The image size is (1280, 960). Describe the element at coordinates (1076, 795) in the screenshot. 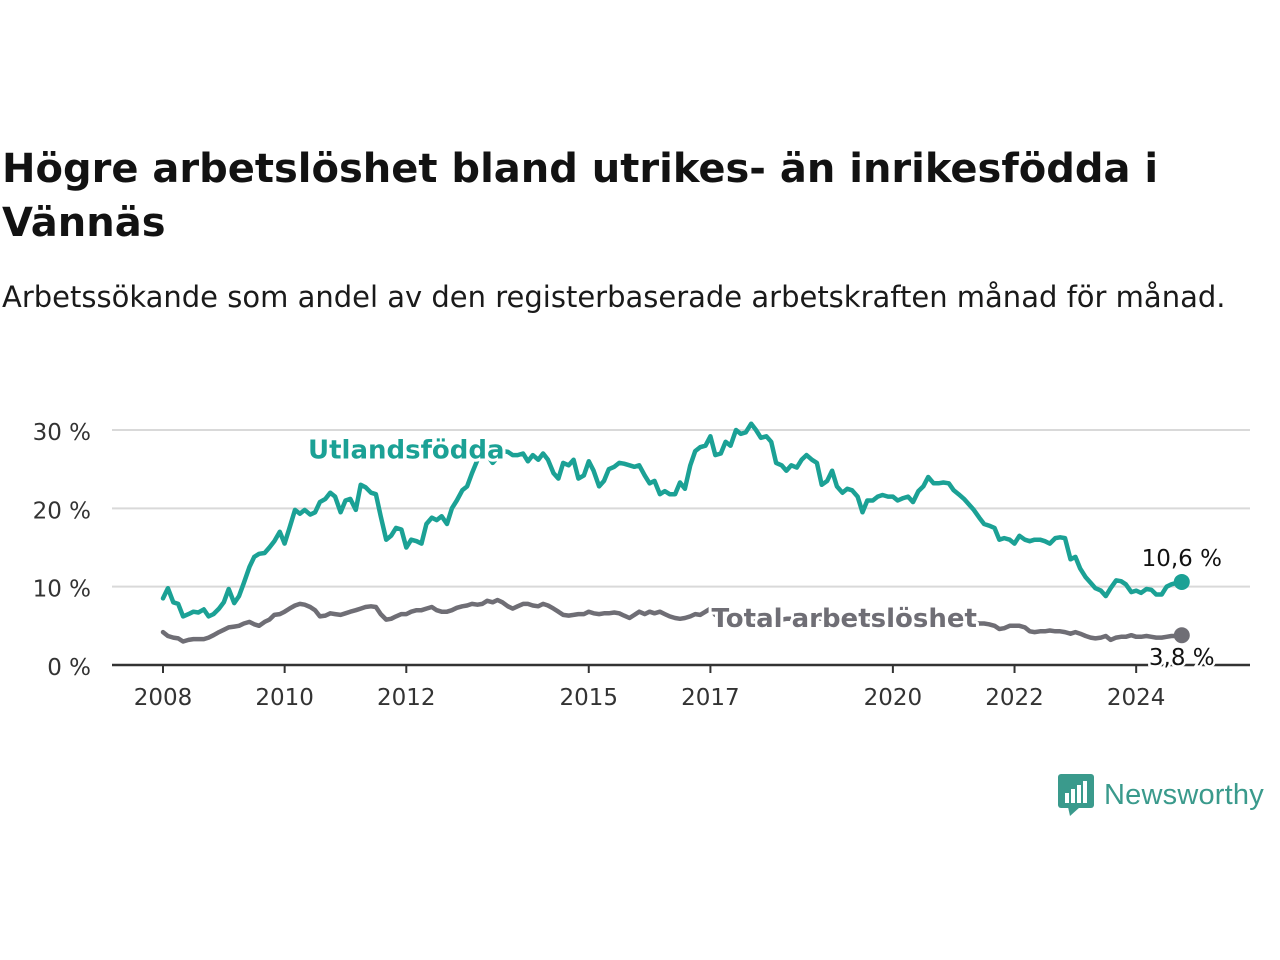

I see `newsworthy-logo-icon` at that location.